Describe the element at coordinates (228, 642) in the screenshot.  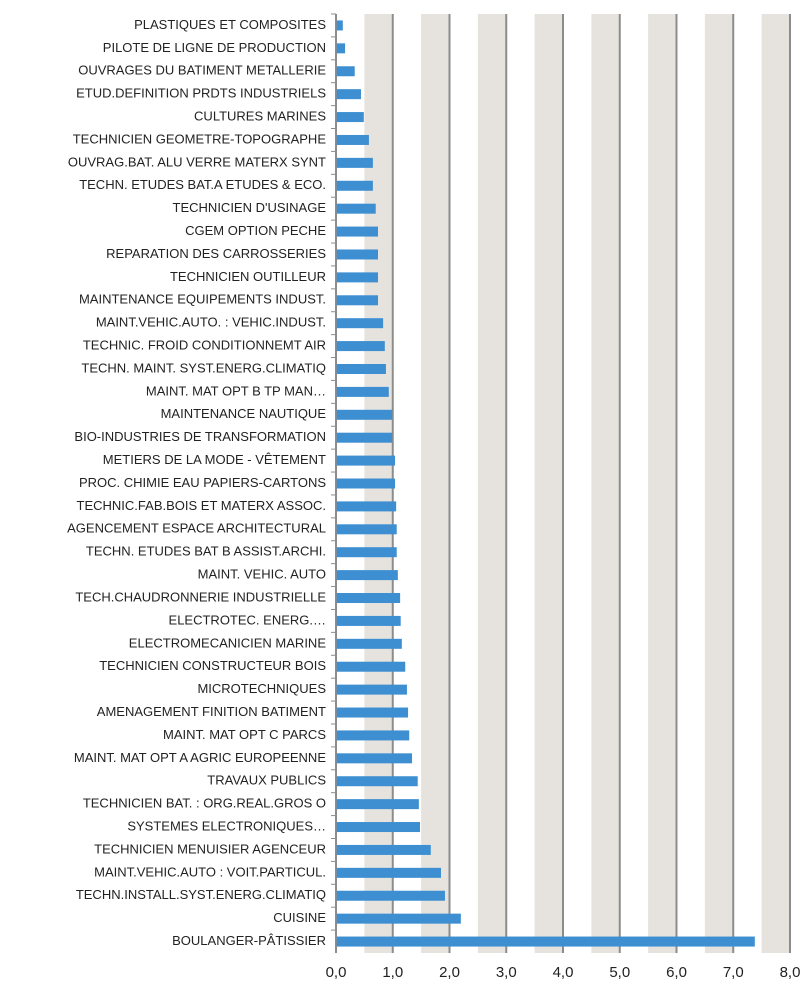
I see `y-tick-label: ELECTROMECANICIEN MARINE` at that location.